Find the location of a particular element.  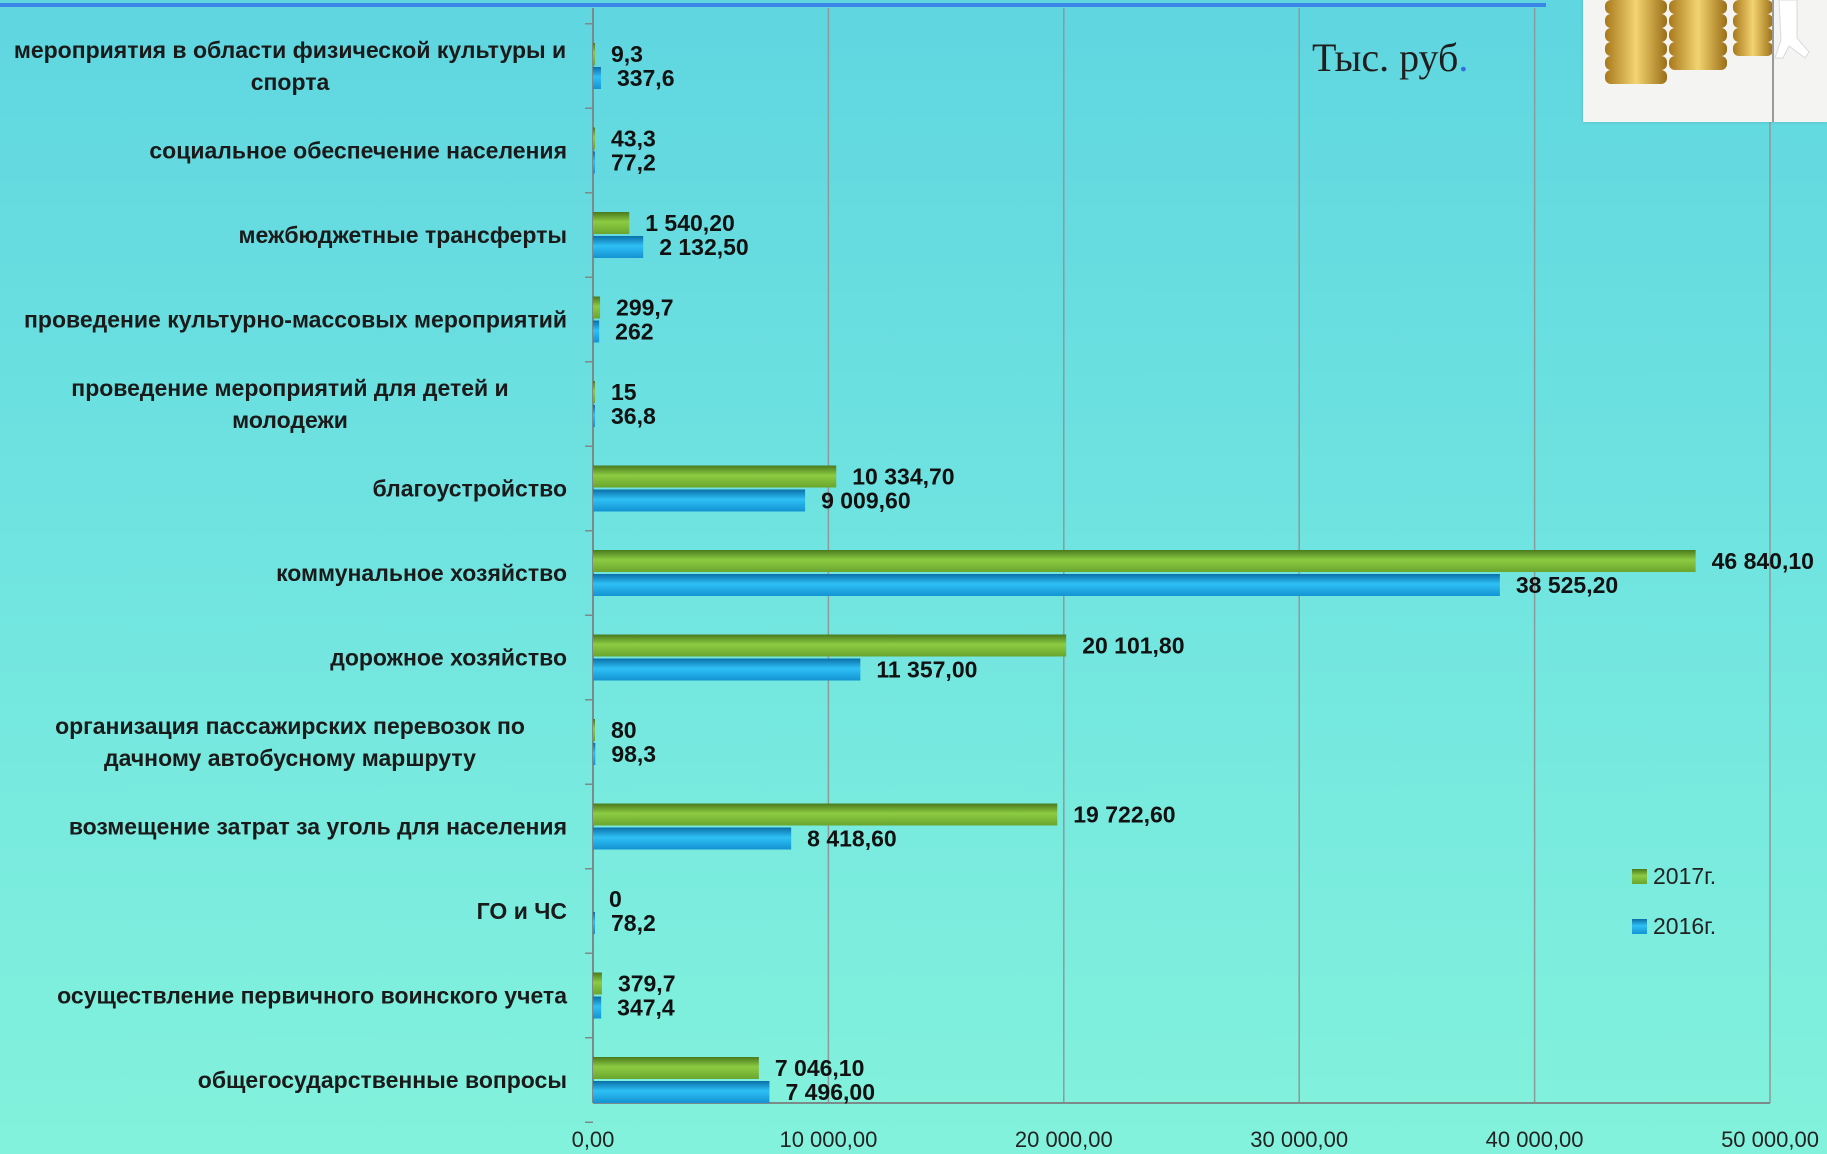

data-label: 98,3 is located at coordinates (633, 754).